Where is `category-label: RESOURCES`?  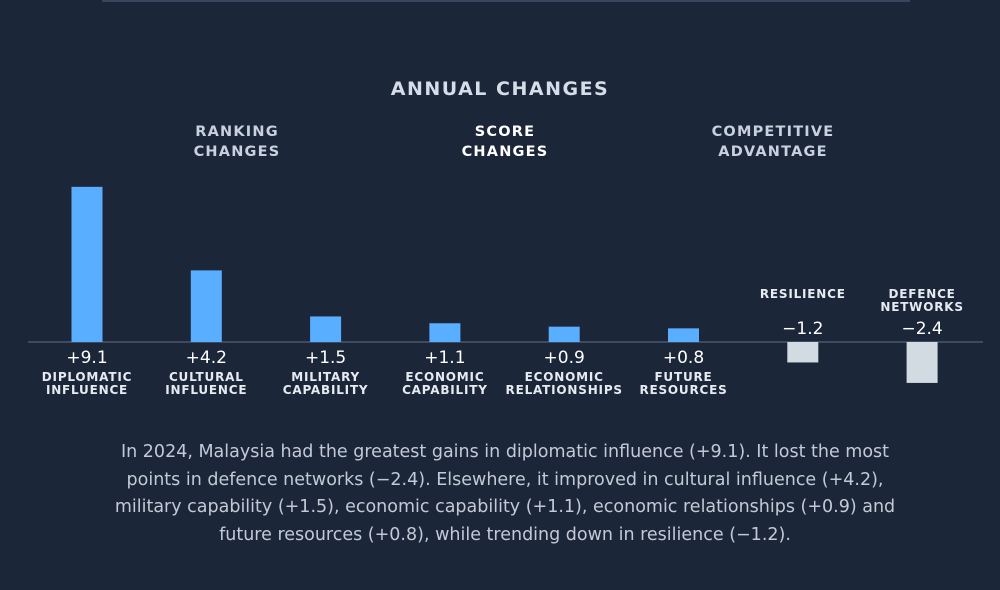
category-label: RESOURCES is located at coordinates (683, 390).